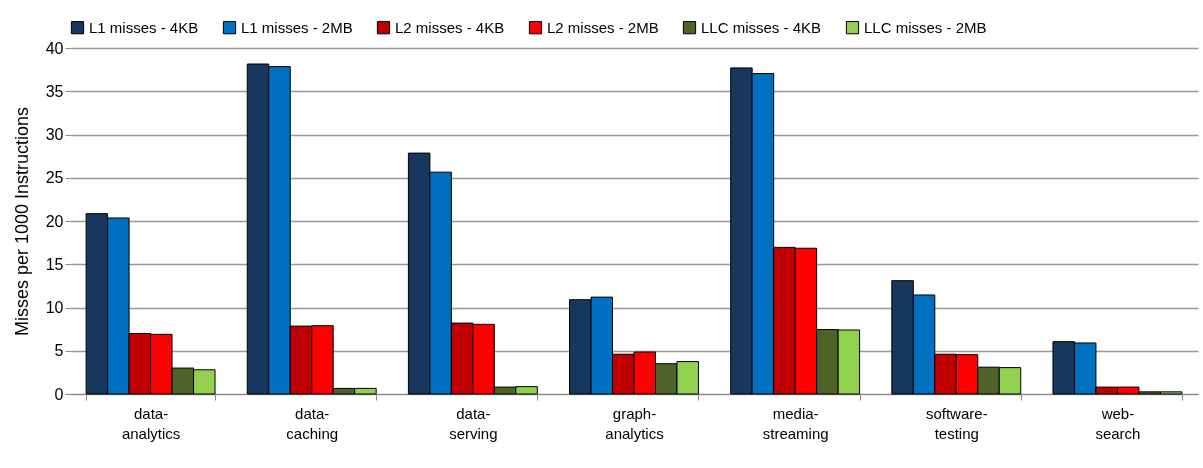 This screenshot has height=468, width=1203. Describe the element at coordinates (54, 307) in the screenshot. I see `y-tick-label: 10` at that location.